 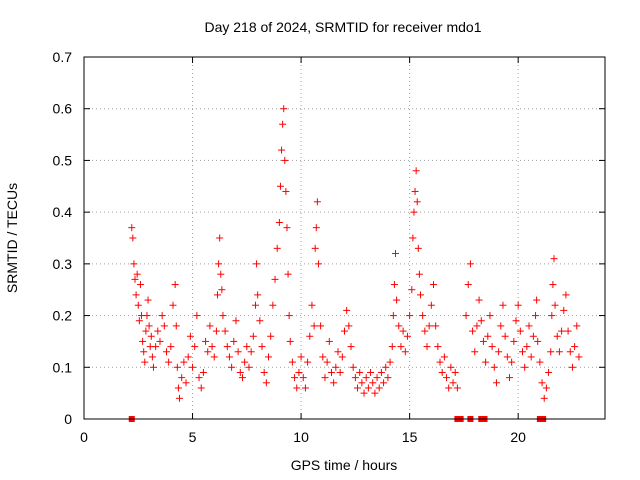 I want to click on y-tick-label: 0.3, so click(x=63, y=264).